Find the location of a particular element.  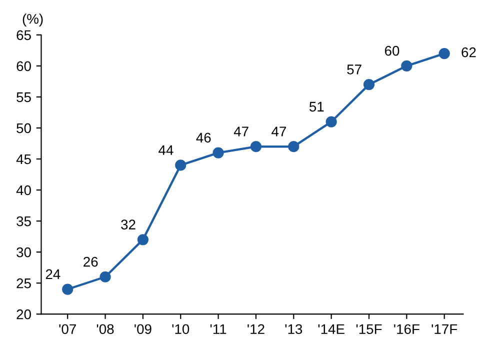

y-tick-label: 35 is located at coordinates (23, 221).